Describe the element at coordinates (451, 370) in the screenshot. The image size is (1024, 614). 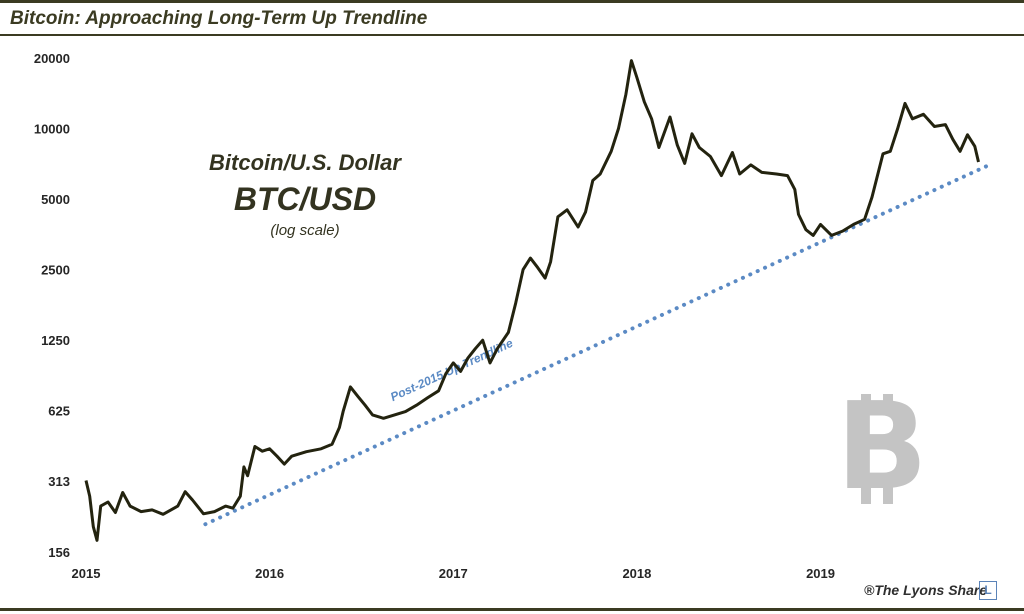
I see `trendline-label: Post-2015 Up Trendline` at that location.